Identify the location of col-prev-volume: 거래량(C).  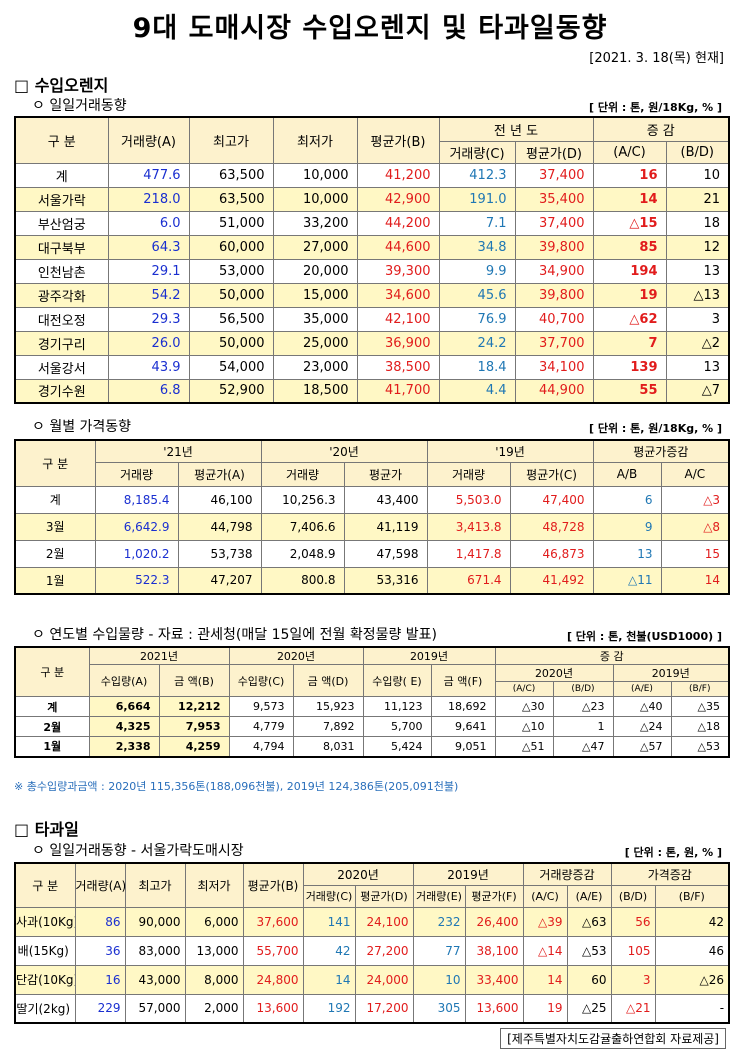
(477, 152).